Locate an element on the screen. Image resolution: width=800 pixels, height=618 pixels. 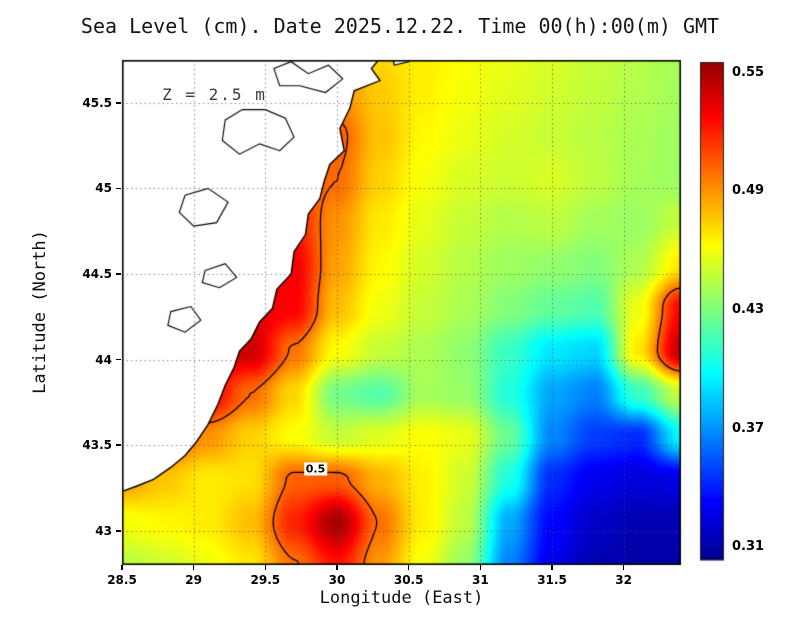
y-tick-label: 44.5 is located at coordinates (97, 273).